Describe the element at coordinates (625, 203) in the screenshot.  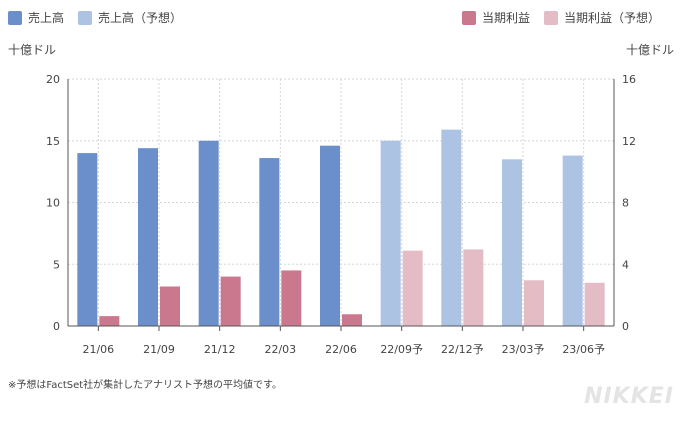
I see `y-right-tick-label: 8` at that location.